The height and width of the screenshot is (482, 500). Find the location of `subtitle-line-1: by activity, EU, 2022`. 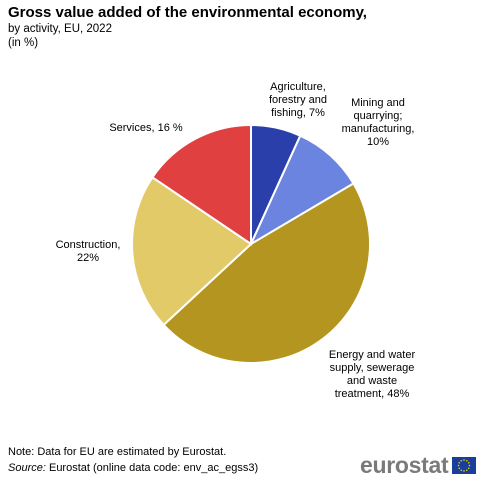

subtitle-line-1: by activity, EU, 2022 is located at coordinates (60, 29).